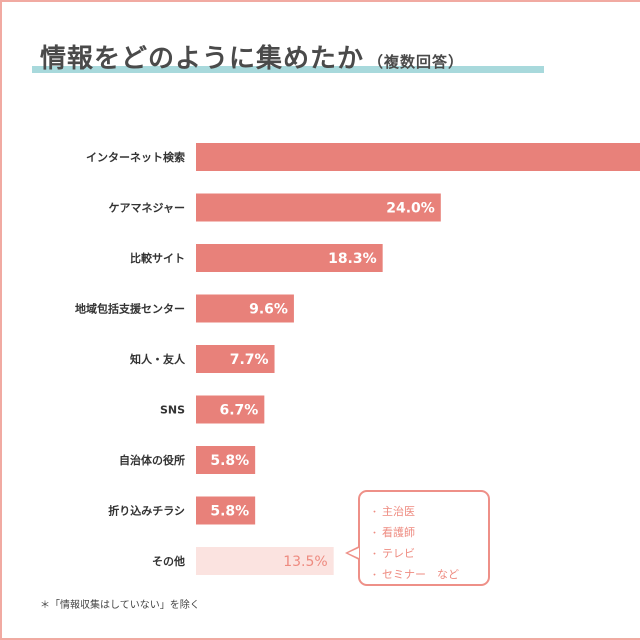 The height and width of the screenshot is (640, 640). Describe the element at coordinates (157, 258) in the screenshot. I see `category-label: 比較サイト` at that location.